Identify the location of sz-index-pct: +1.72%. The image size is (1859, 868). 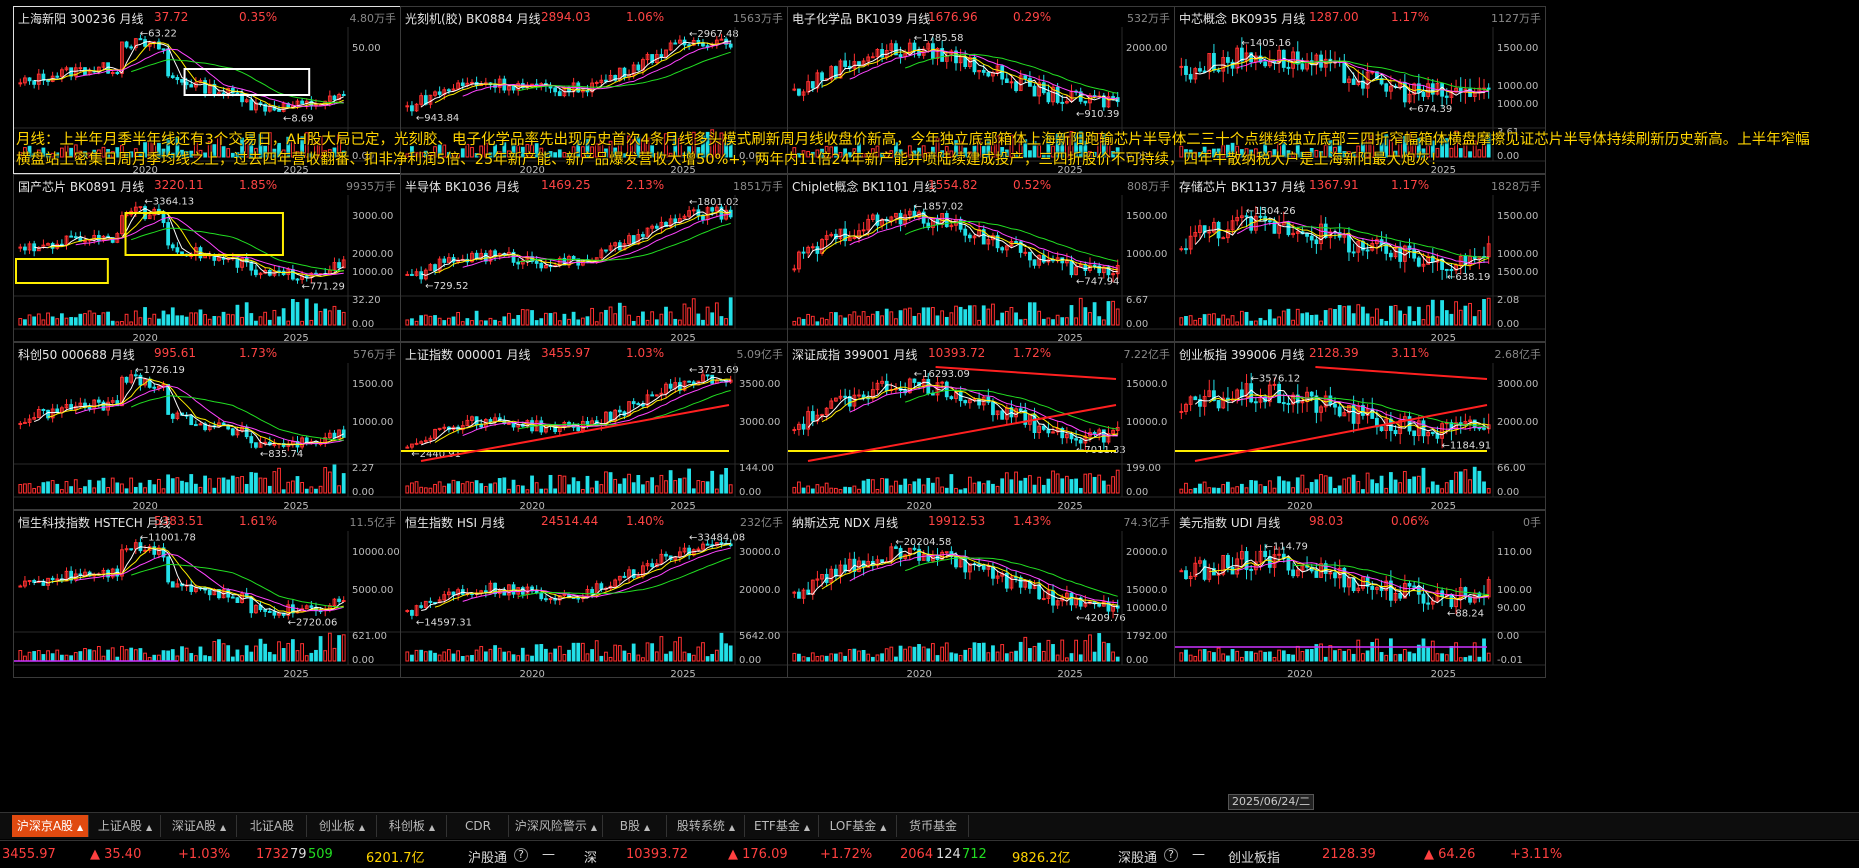
(846, 854).